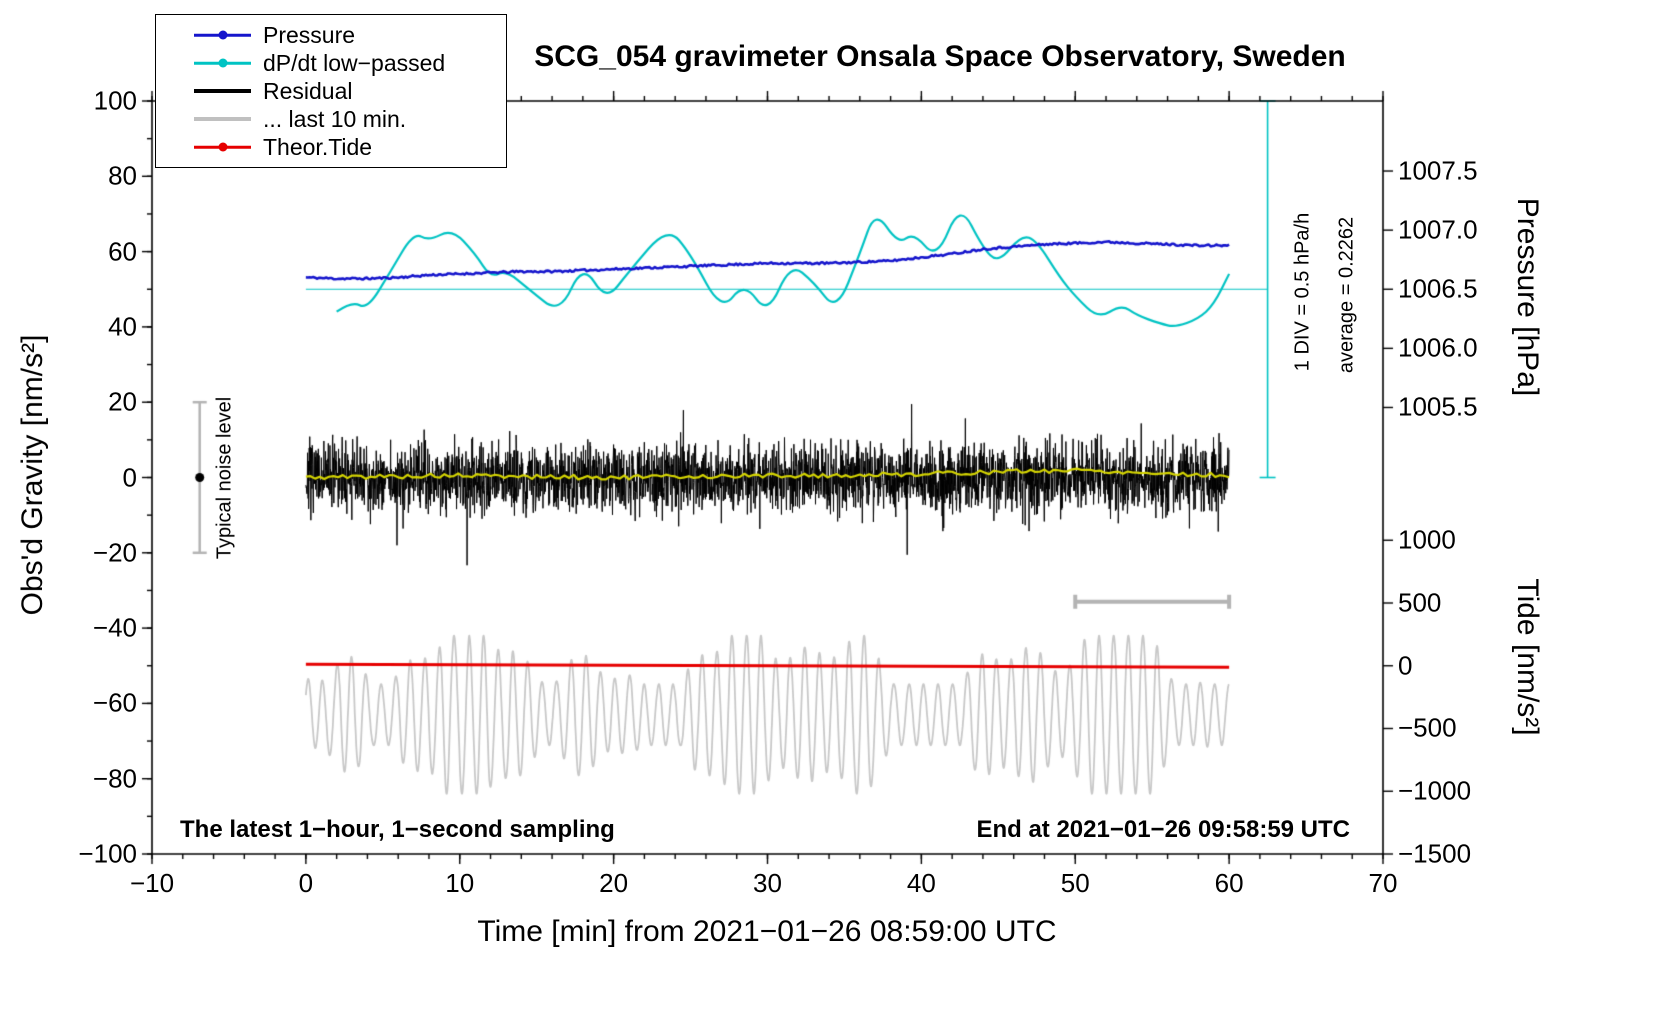 Image resolution: width=1660 pixels, height=1020 pixels. I want to click on tide-tick-label: 0, so click(1405, 665).